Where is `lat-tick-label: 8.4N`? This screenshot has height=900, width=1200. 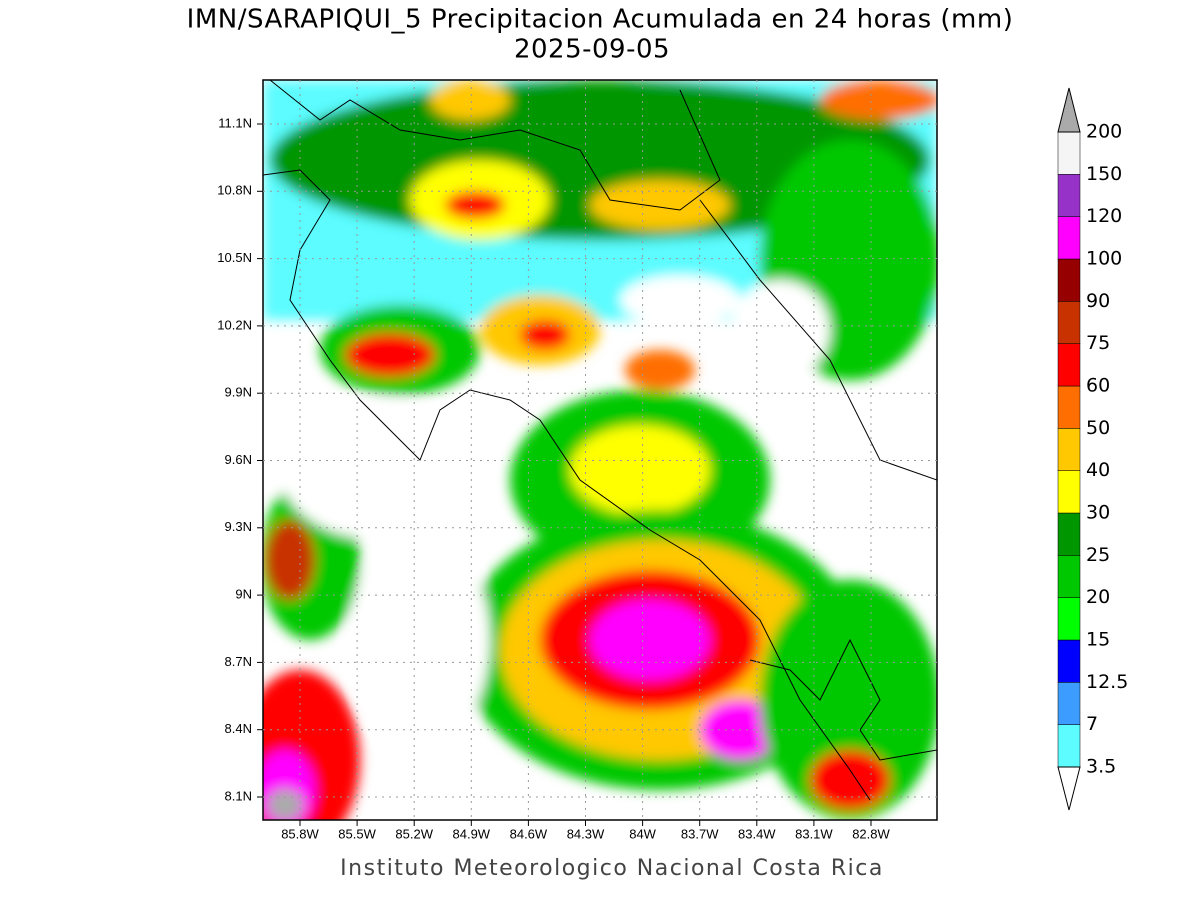 lat-tick-label: 8.4N is located at coordinates (238, 728).